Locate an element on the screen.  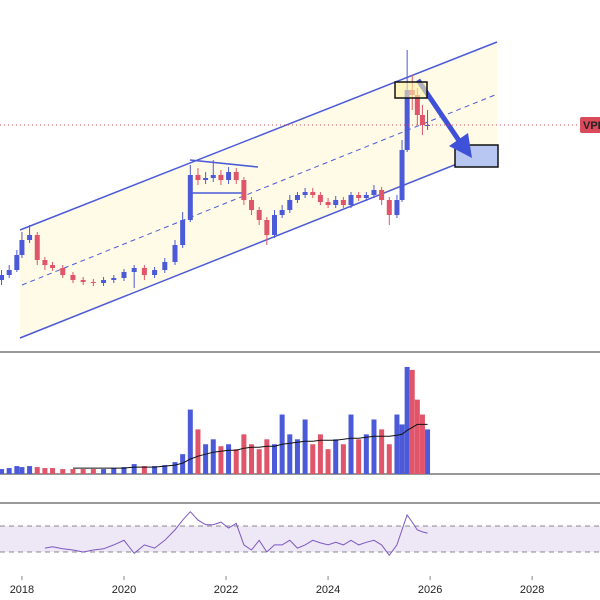
highlight-box is located at coordinates (411, 90).